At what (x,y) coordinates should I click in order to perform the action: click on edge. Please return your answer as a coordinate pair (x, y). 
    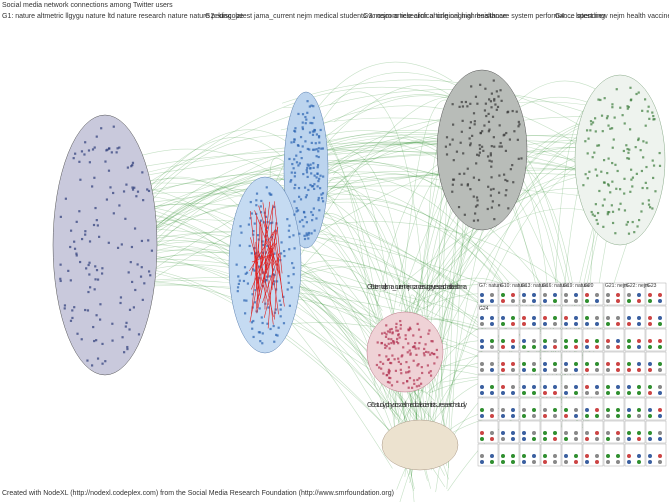
    Looking at the image, I should click on (492, 272).